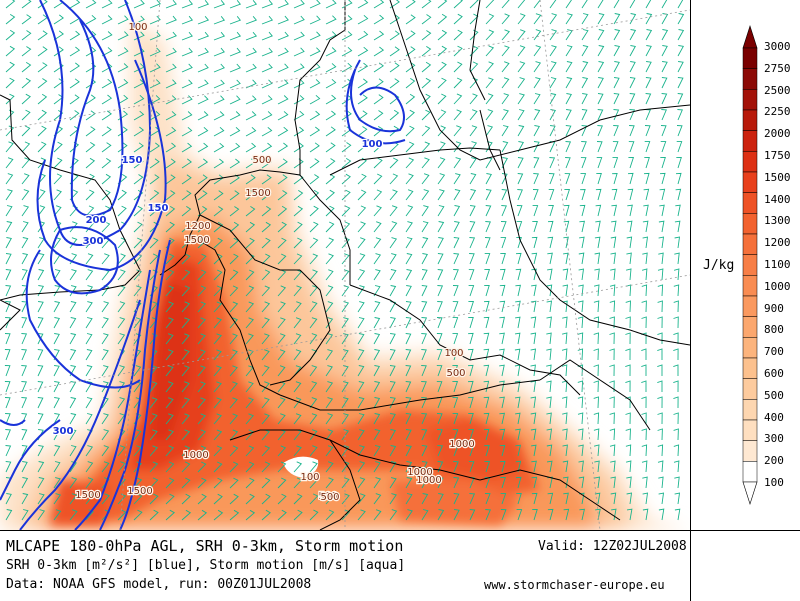 The image size is (800, 601). What do you see at coordinates (777, 112) in the screenshot?
I see `colorbar-tick-label: 2250` at bounding box center [777, 112].